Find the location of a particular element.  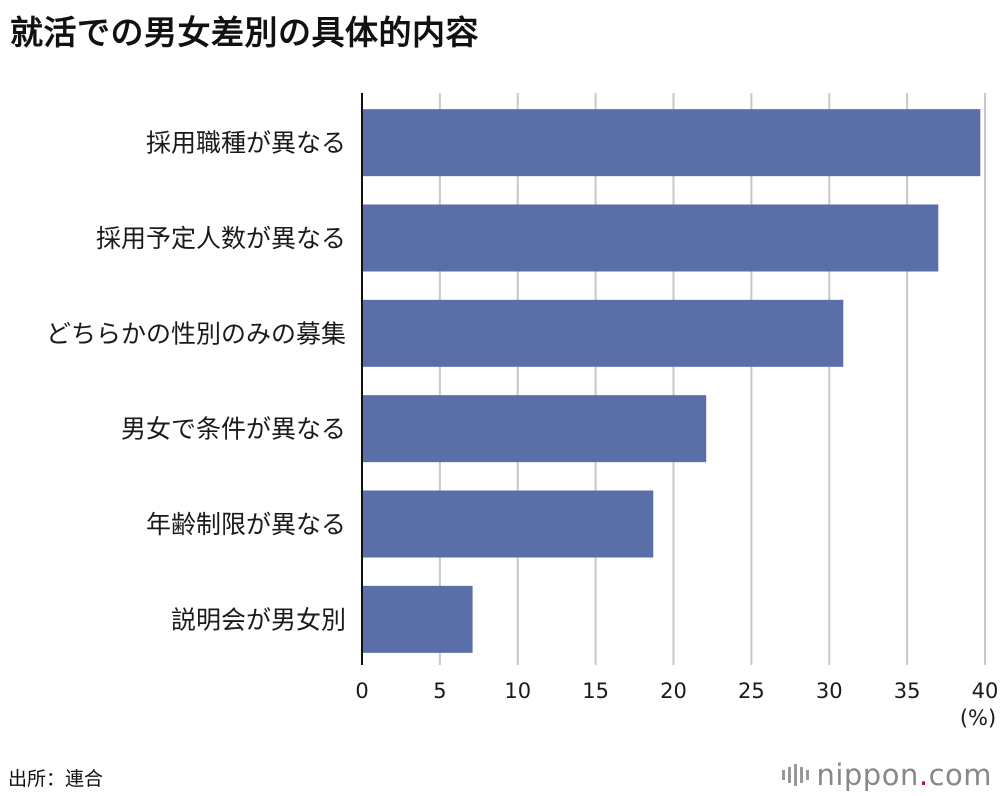

category-label-3: どちらかの性別のみの募集 is located at coordinates (196, 333).